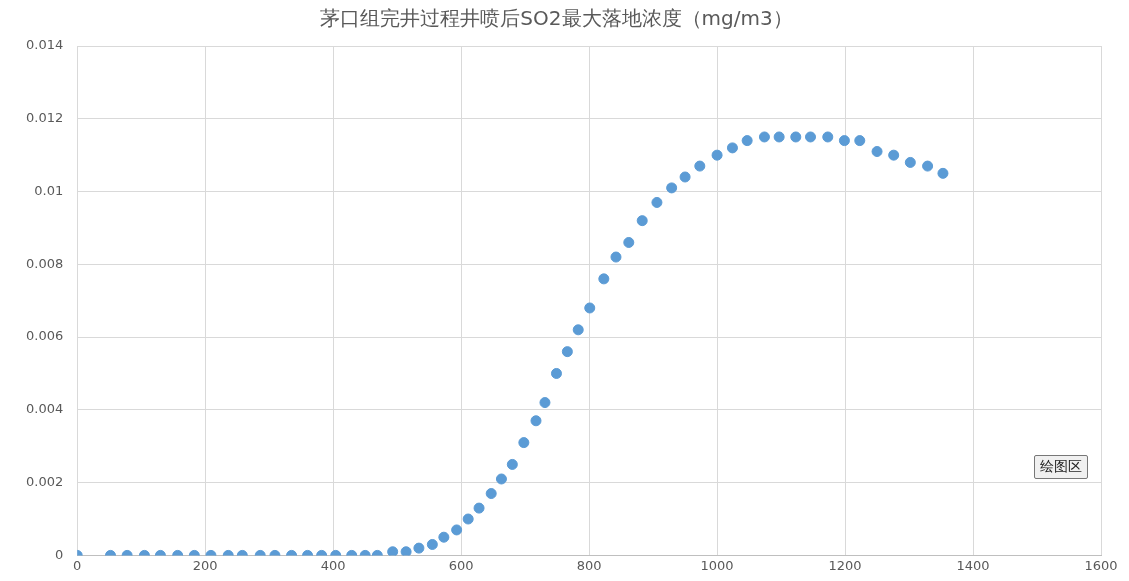  What do you see at coordinates (1101, 565) in the screenshot?
I see `x-tick-label: 1600` at bounding box center [1101, 565].